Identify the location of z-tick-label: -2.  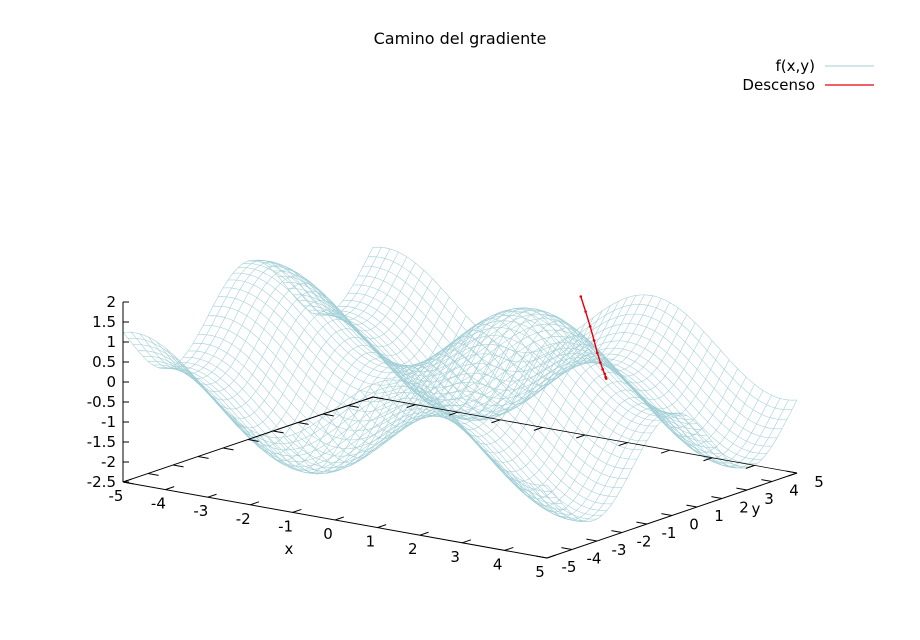
(108, 462).